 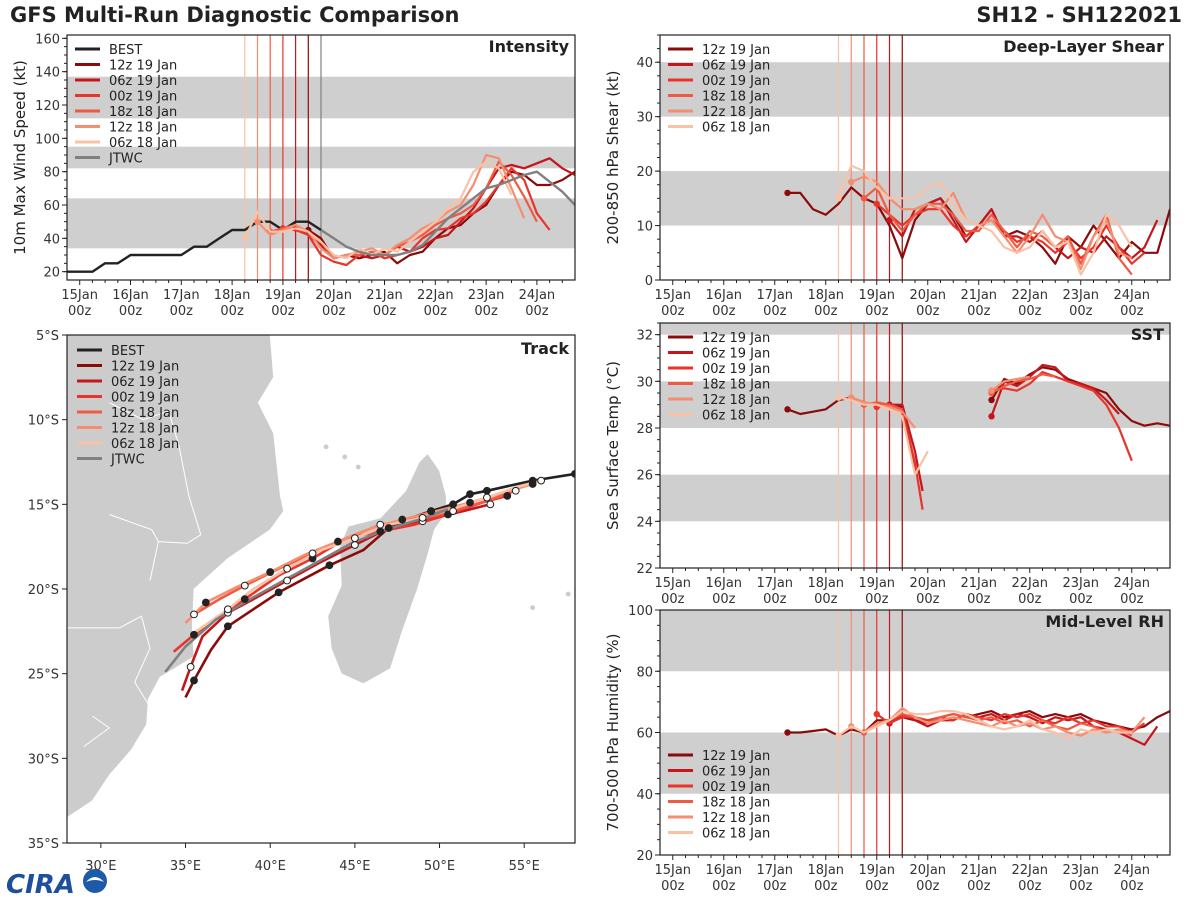 What do you see at coordinates (915, 89) in the screenshot?
I see `shear-band` at bounding box center [915, 89].